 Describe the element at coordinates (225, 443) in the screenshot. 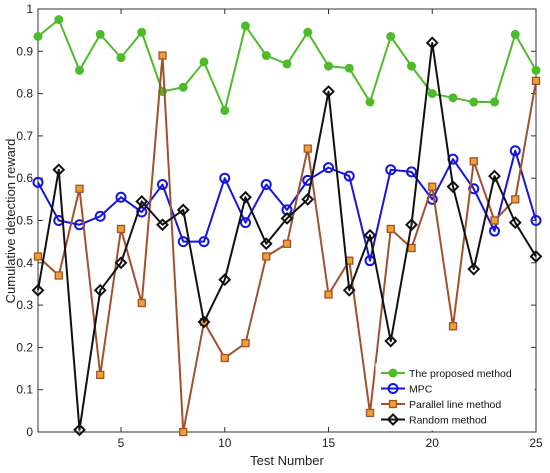

I see `x-tick-label: 10` at that location.